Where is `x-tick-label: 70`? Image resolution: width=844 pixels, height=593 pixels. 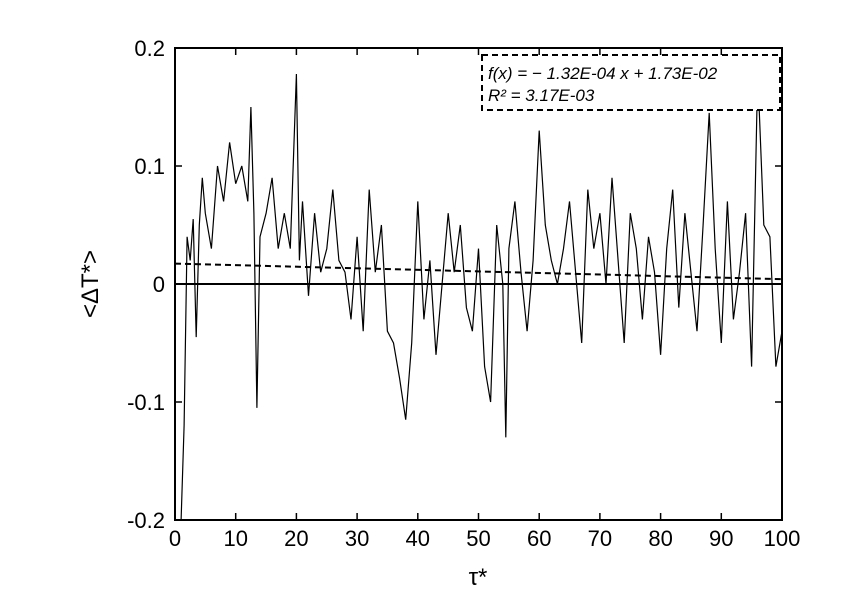
x-tick-label: 70 is located at coordinates (600, 538).